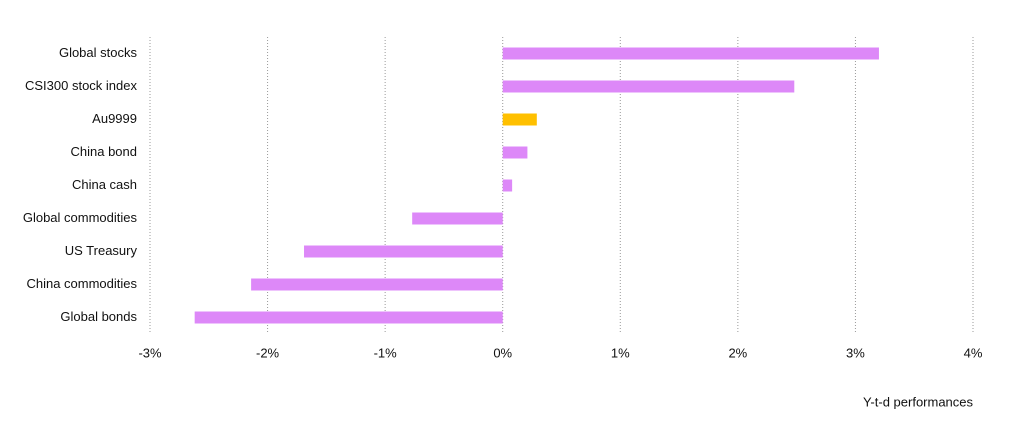 This screenshot has width=1024, height=425. What do you see at coordinates (973, 352) in the screenshot?
I see `x-tick-label: 4%` at bounding box center [973, 352].